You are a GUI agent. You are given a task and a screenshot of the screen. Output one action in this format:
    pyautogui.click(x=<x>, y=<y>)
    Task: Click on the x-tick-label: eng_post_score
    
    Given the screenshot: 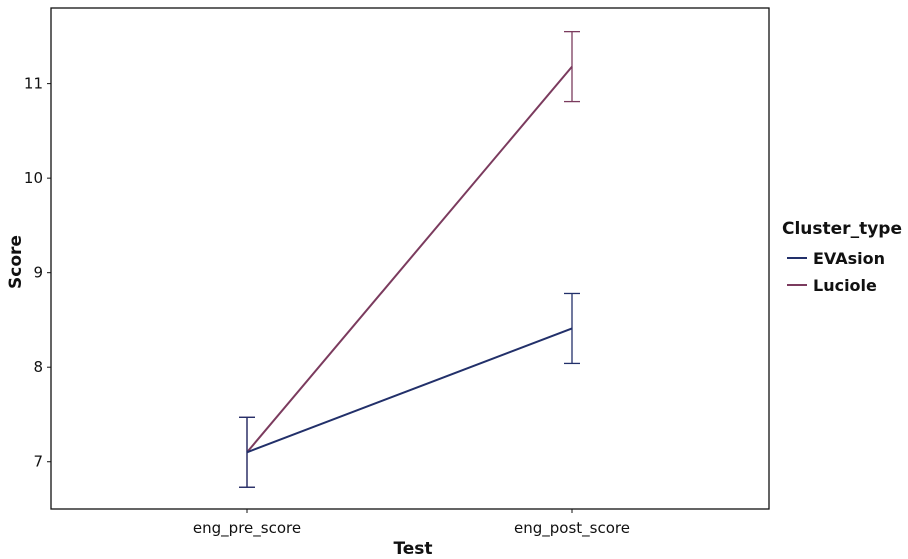 What is the action you would take?
    pyautogui.click(x=572, y=528)
    